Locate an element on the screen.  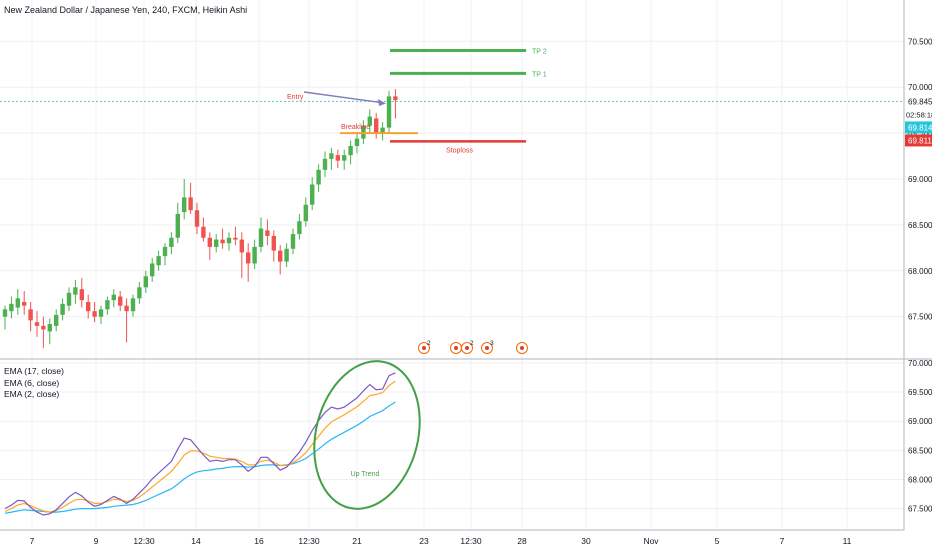
entry-label: Entry is located at coordinates (295, 97).